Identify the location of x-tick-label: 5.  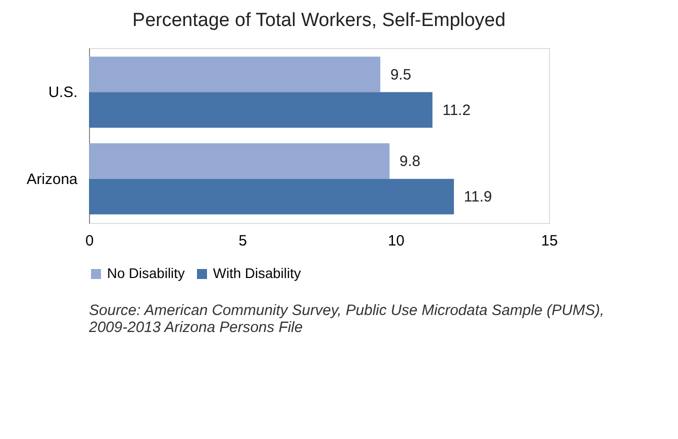
(243, 241).